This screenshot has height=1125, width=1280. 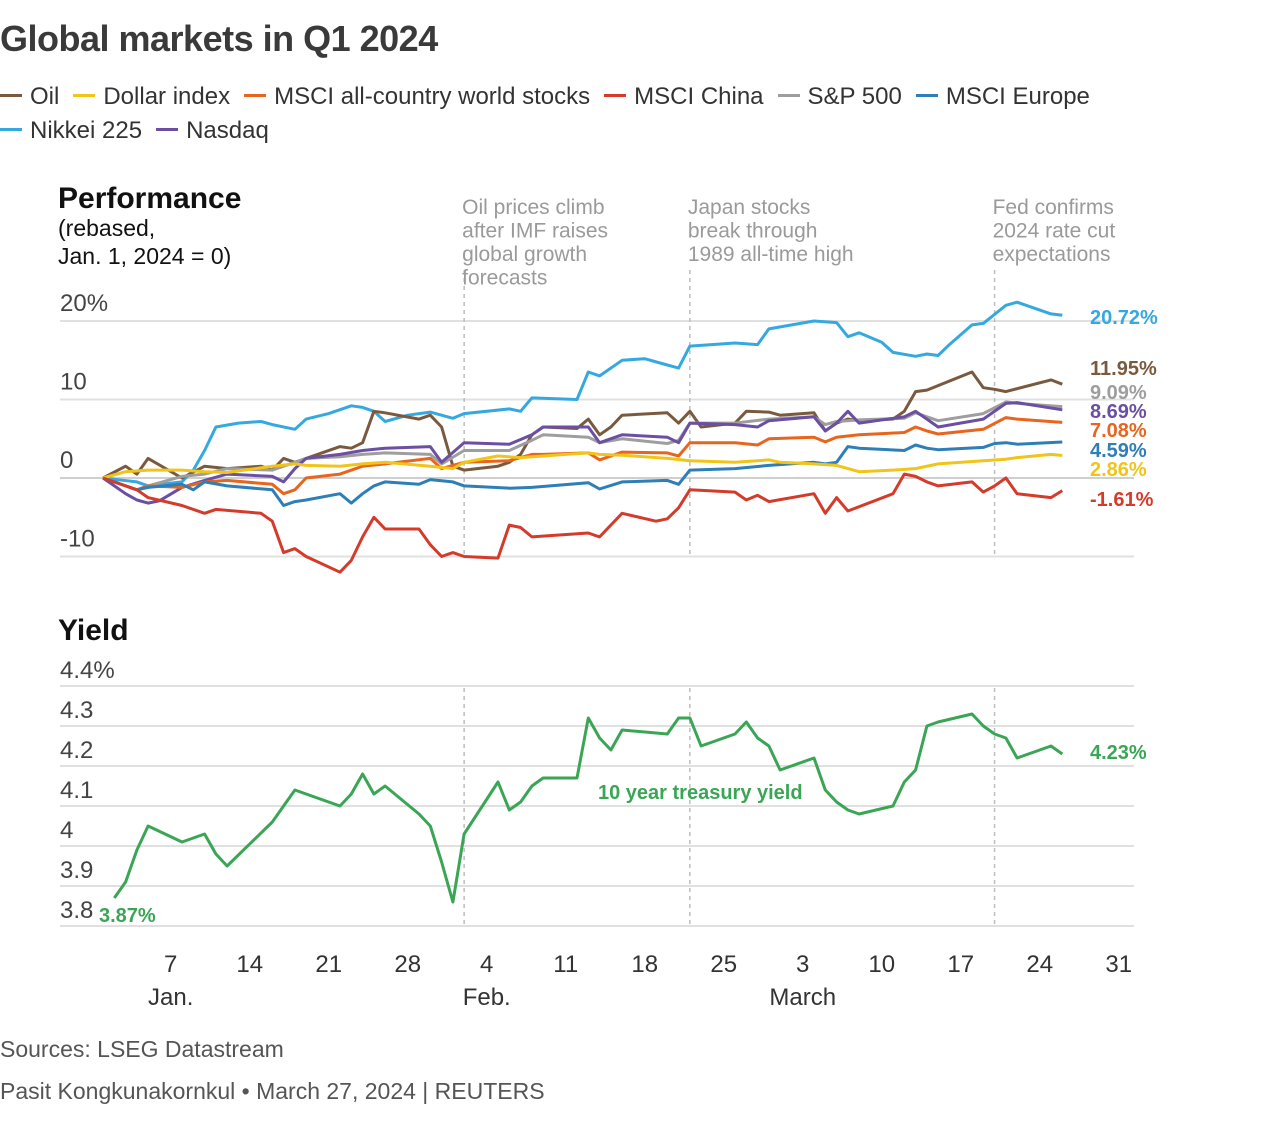 I want to click on x-tick-label: 3, so click(x=802, y=964).